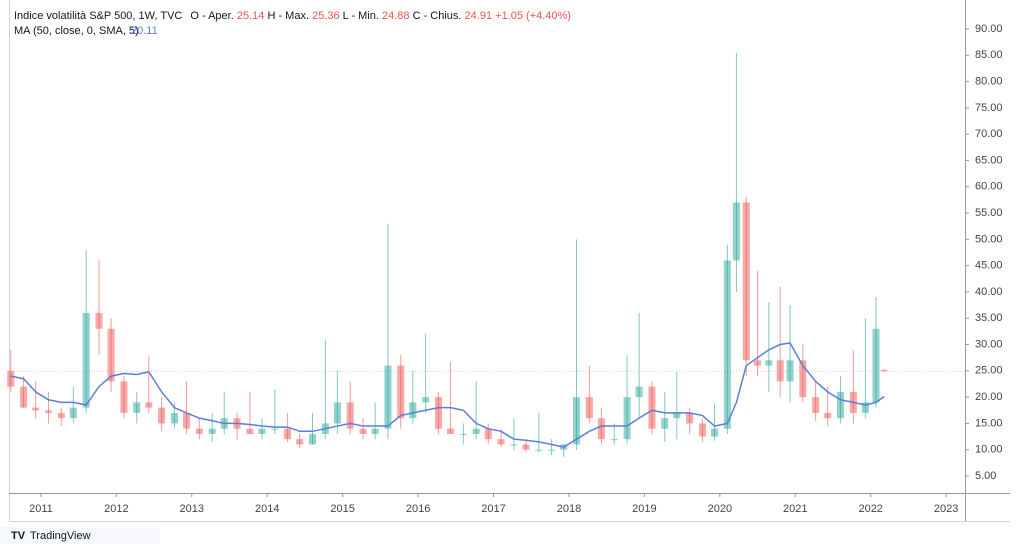 The width and height of the screenshot is (1024, 544). What do you see at coordinates (989, 423) in the screenshot?
I see `y-tick-label: 15.00` at bounding box center [989, 423].